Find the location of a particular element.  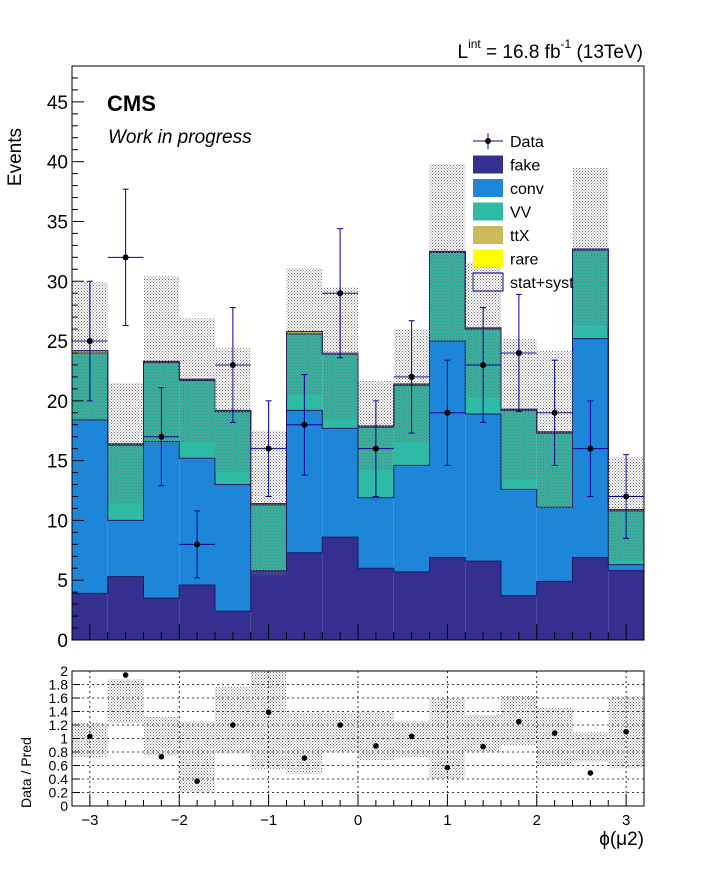

ratio-y-tick-label: 1.4 is located at coordinates (59, 712).